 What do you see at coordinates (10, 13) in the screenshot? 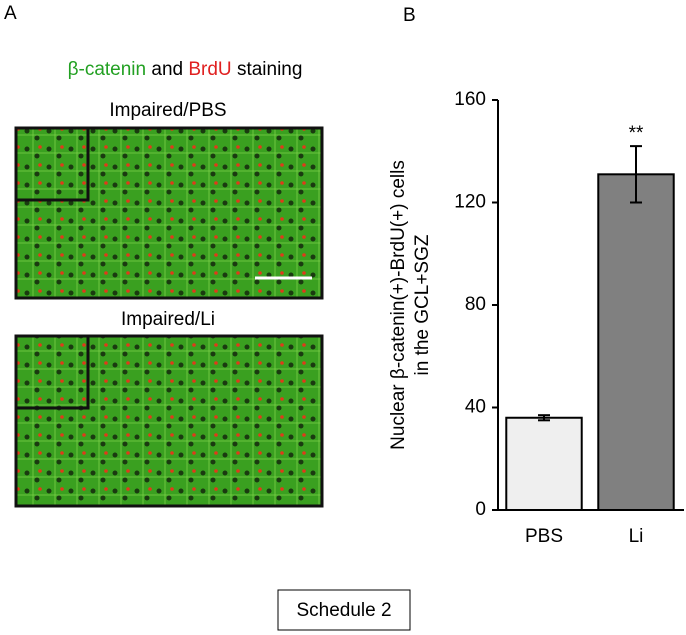
I see `panel-label: A` at bounding box center [10, 13].